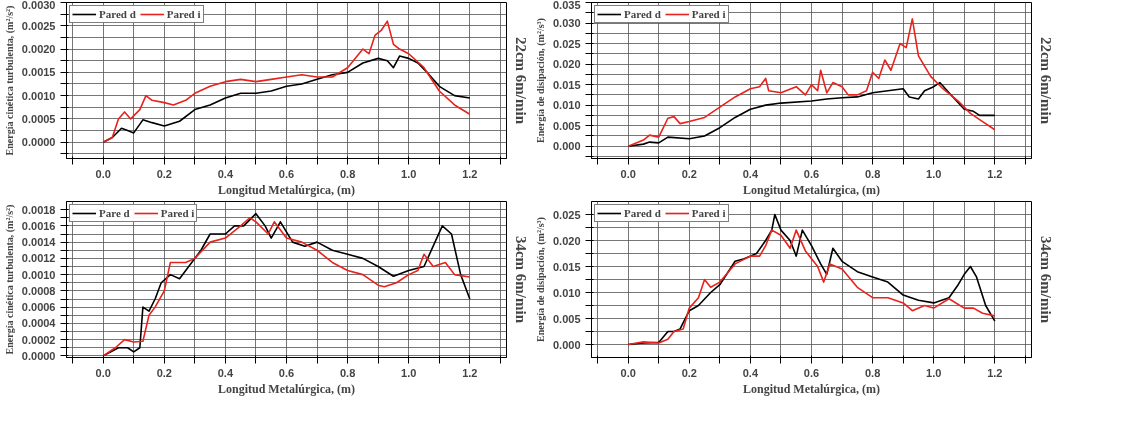 This screenshot has width=1136, height=421. Describe the element at coordinates (566, 23) in the screenshot. I see `y-tick-label: 0.030` at that location.